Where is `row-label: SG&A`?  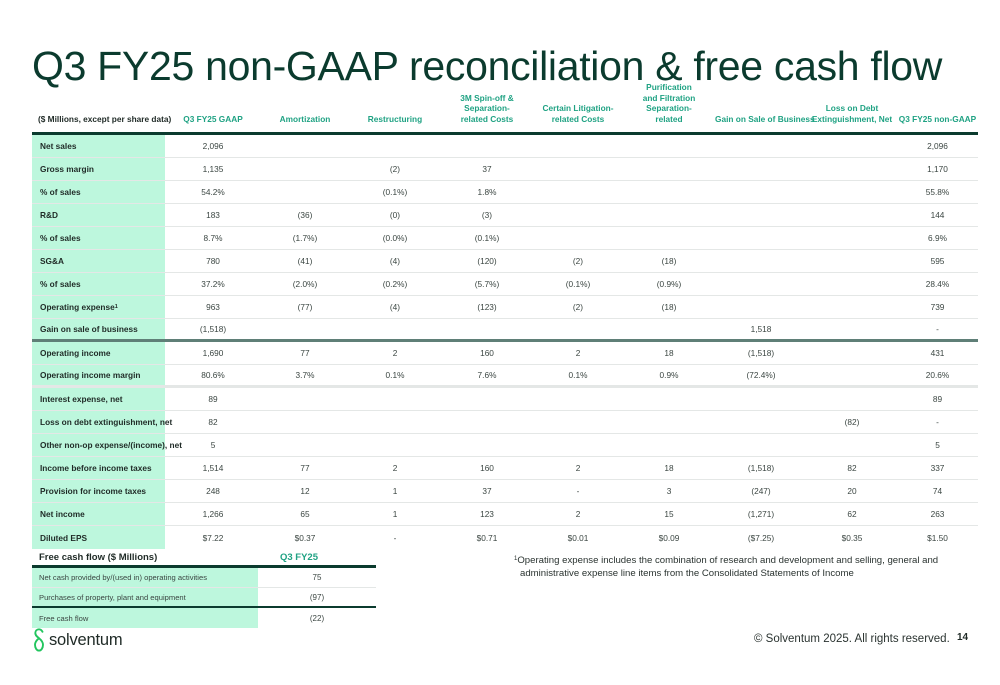 row-label: SG&A is located at coordinates (98, 261).